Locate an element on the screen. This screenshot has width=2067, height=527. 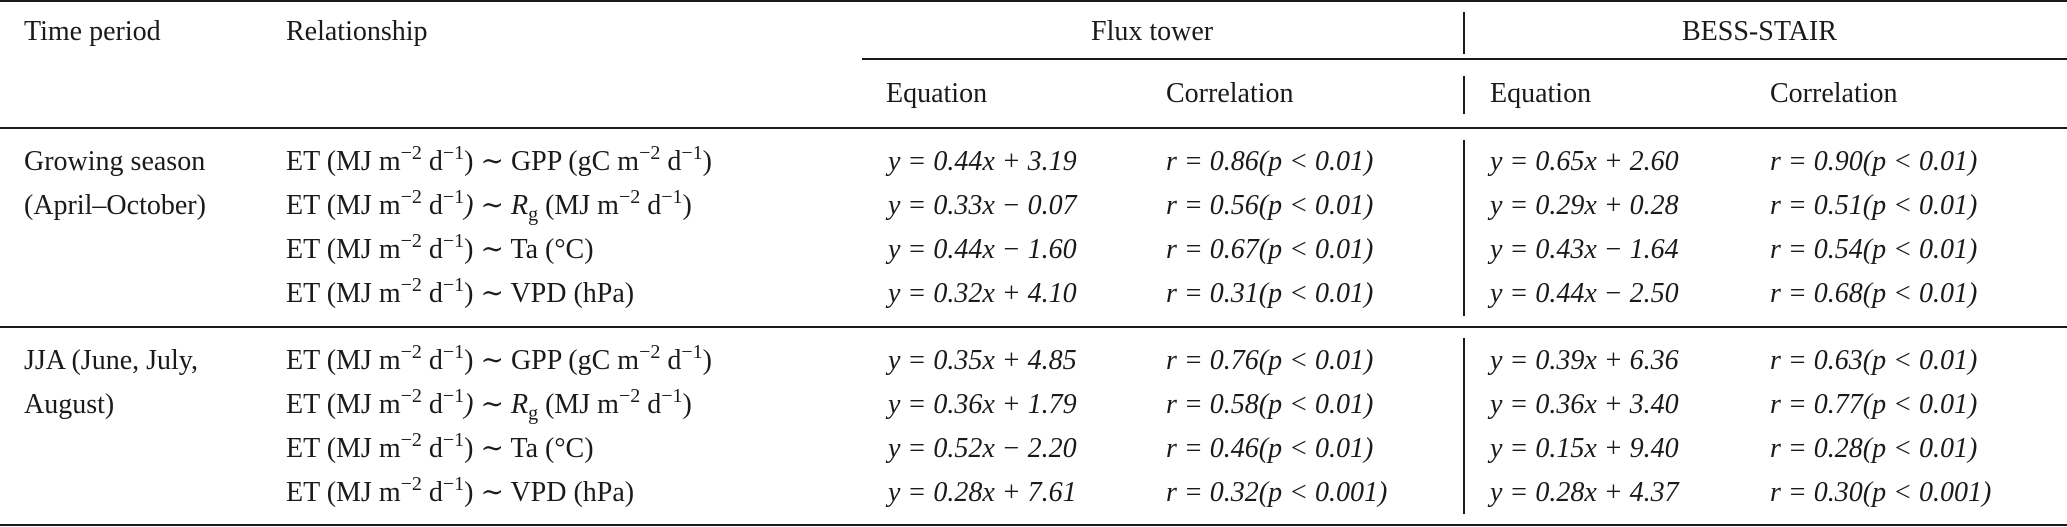
header-time-period: Time period is located at coordinates (92, 31).